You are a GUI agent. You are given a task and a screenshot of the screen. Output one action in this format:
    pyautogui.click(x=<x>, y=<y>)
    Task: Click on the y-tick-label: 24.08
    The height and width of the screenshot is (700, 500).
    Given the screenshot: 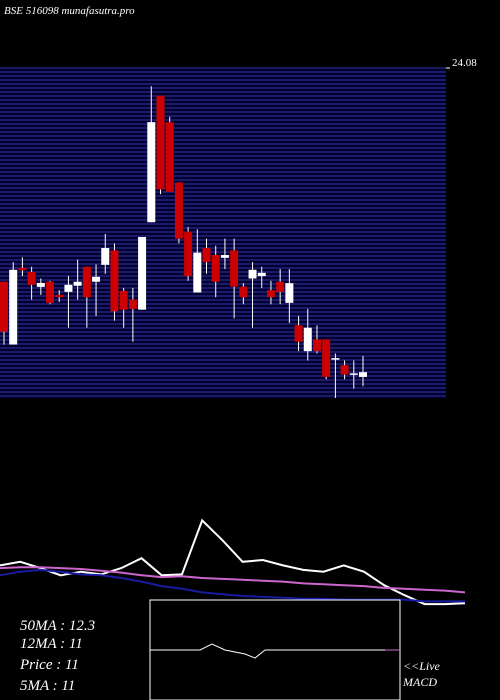 What is the action you would take?
    pyautogui.click(x=464, y=63)
    